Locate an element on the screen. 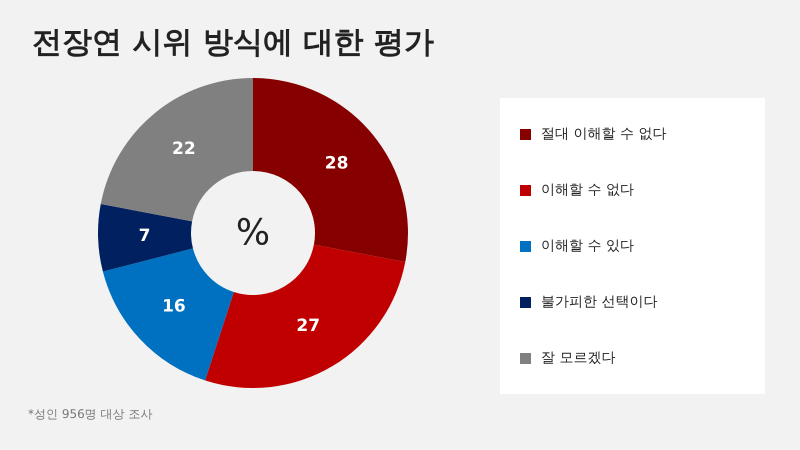  legend-label: 이해할 수 없다 is located at coordinates (587, 190).